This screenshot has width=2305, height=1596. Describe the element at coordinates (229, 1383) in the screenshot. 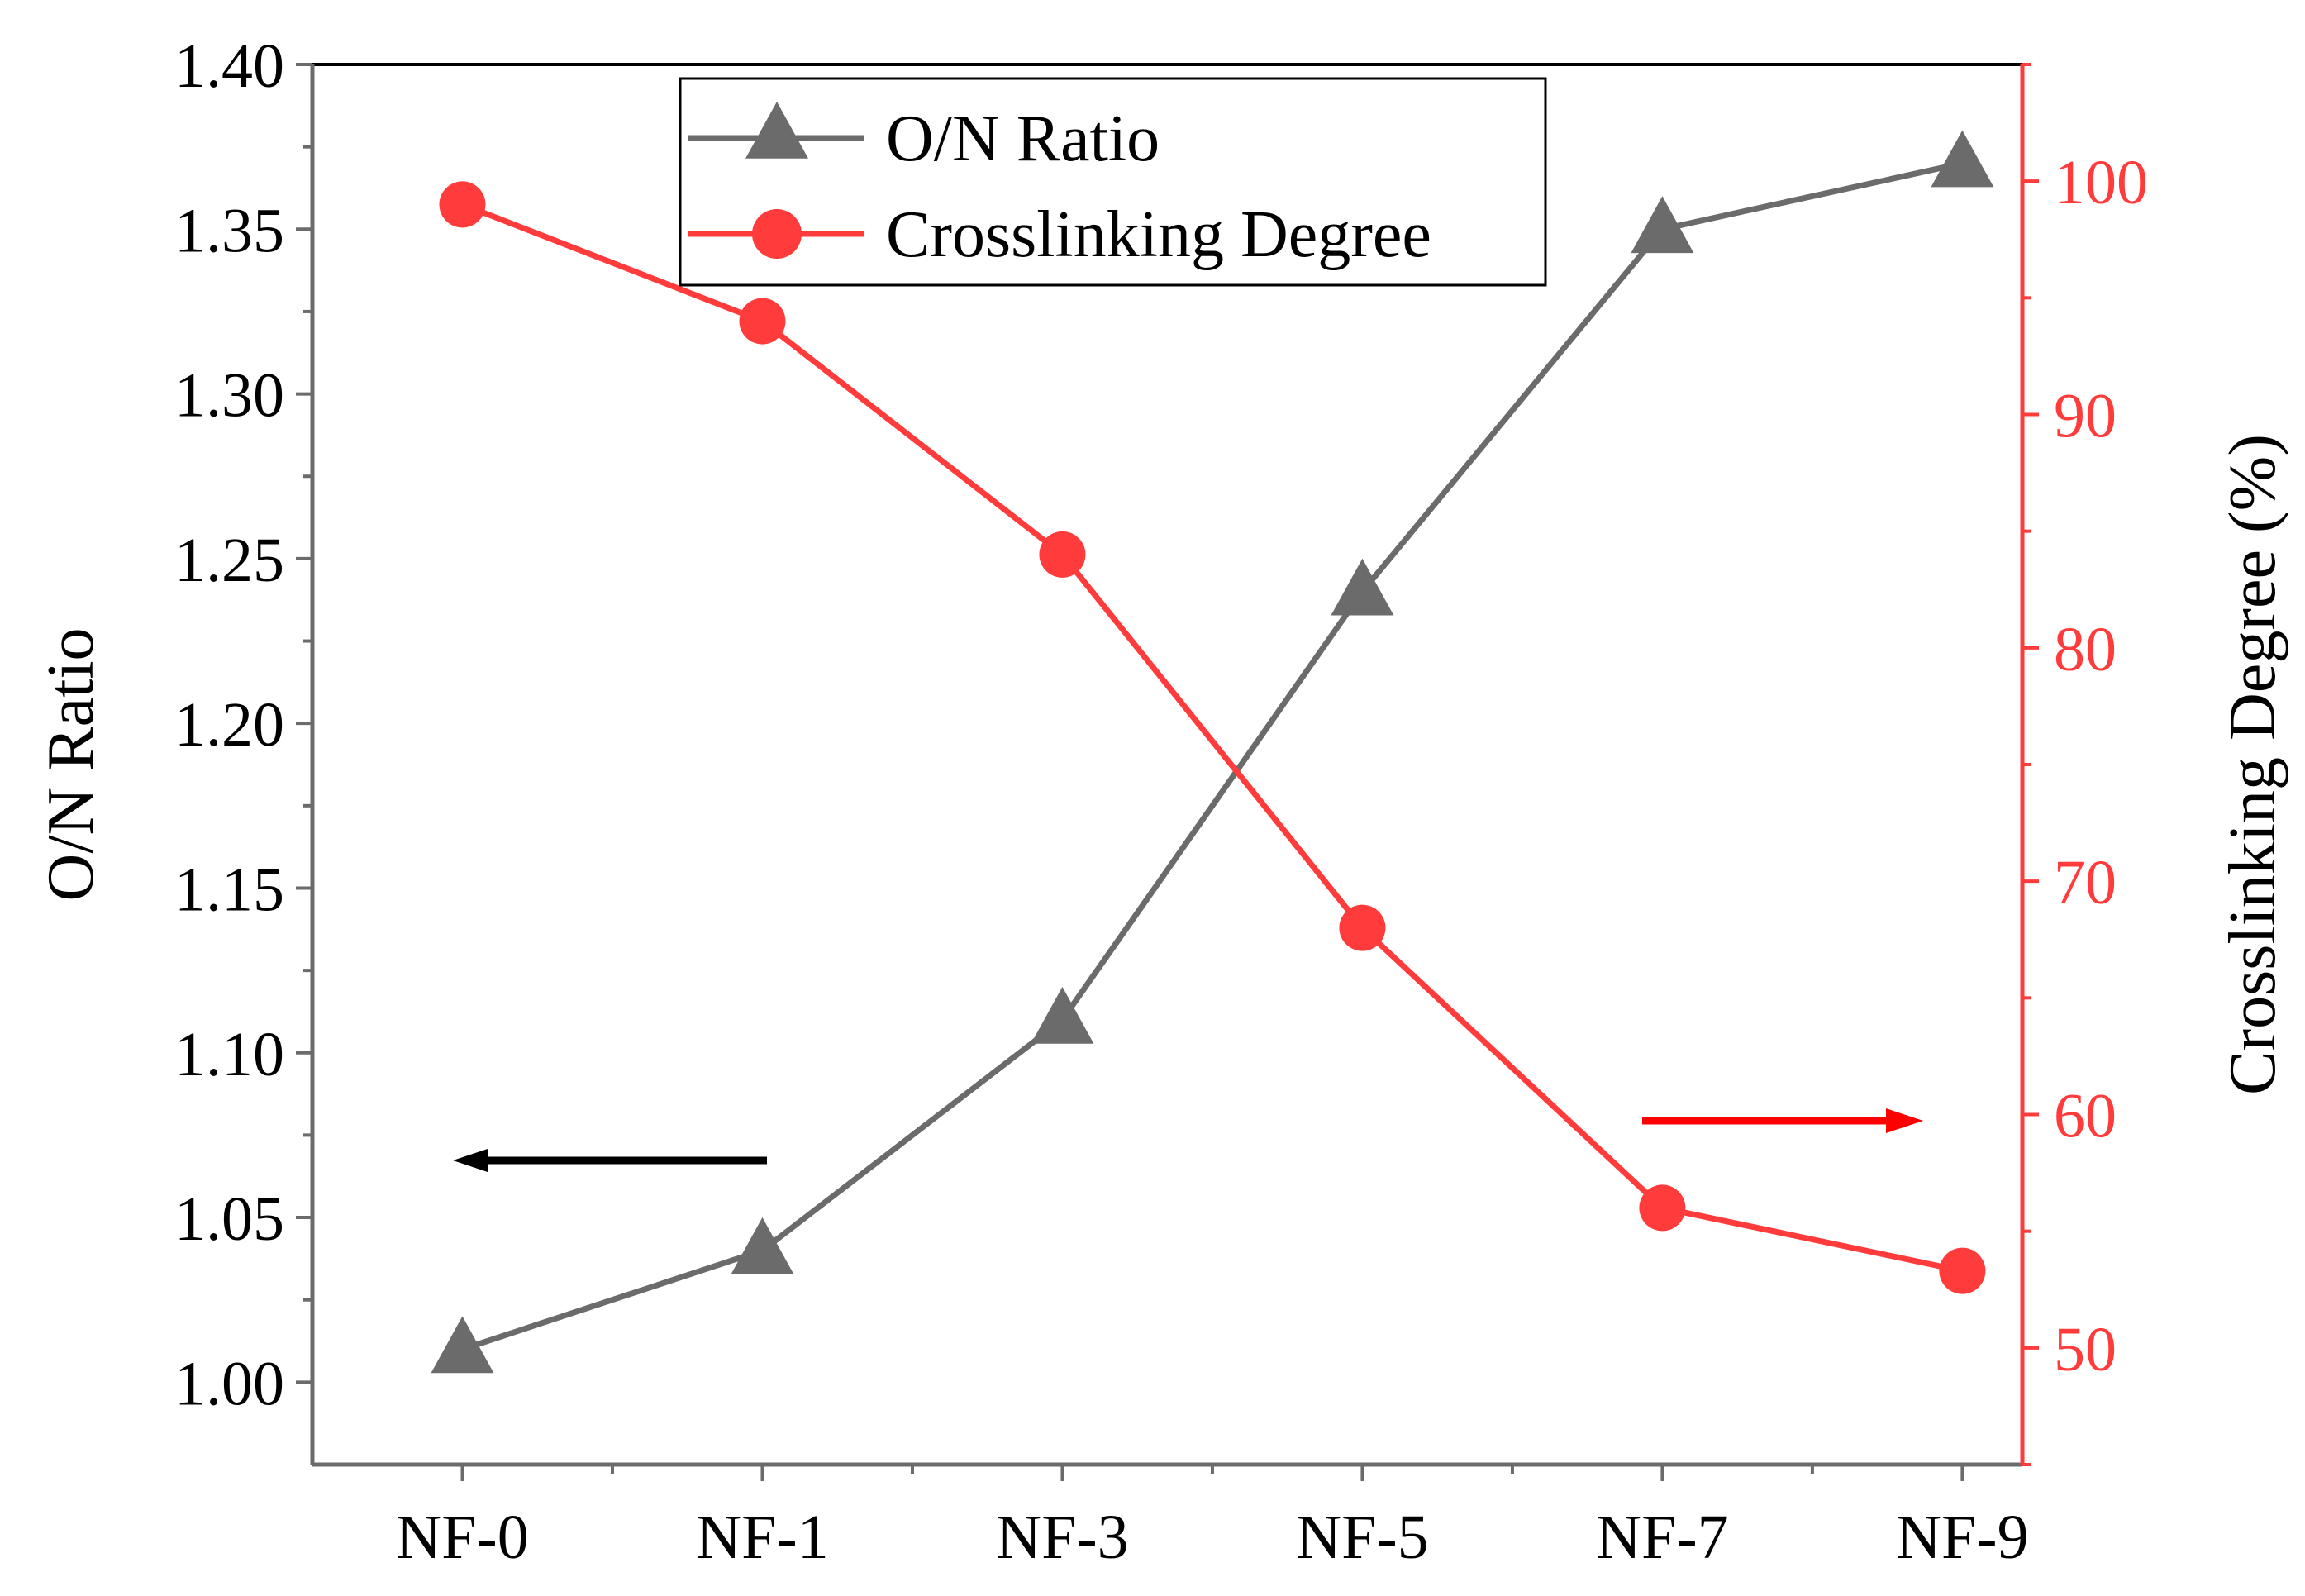

I see `left-tick-label: 1.00` at that location.